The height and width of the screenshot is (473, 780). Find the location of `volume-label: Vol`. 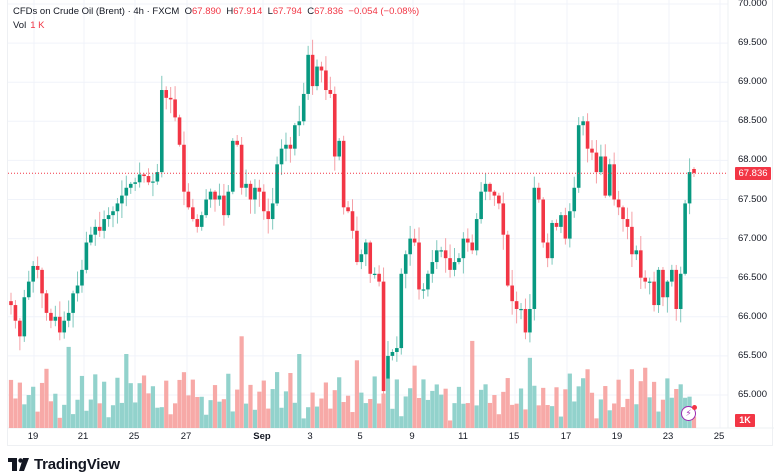

volume-label: Vol is located at coordinates (20, 25).